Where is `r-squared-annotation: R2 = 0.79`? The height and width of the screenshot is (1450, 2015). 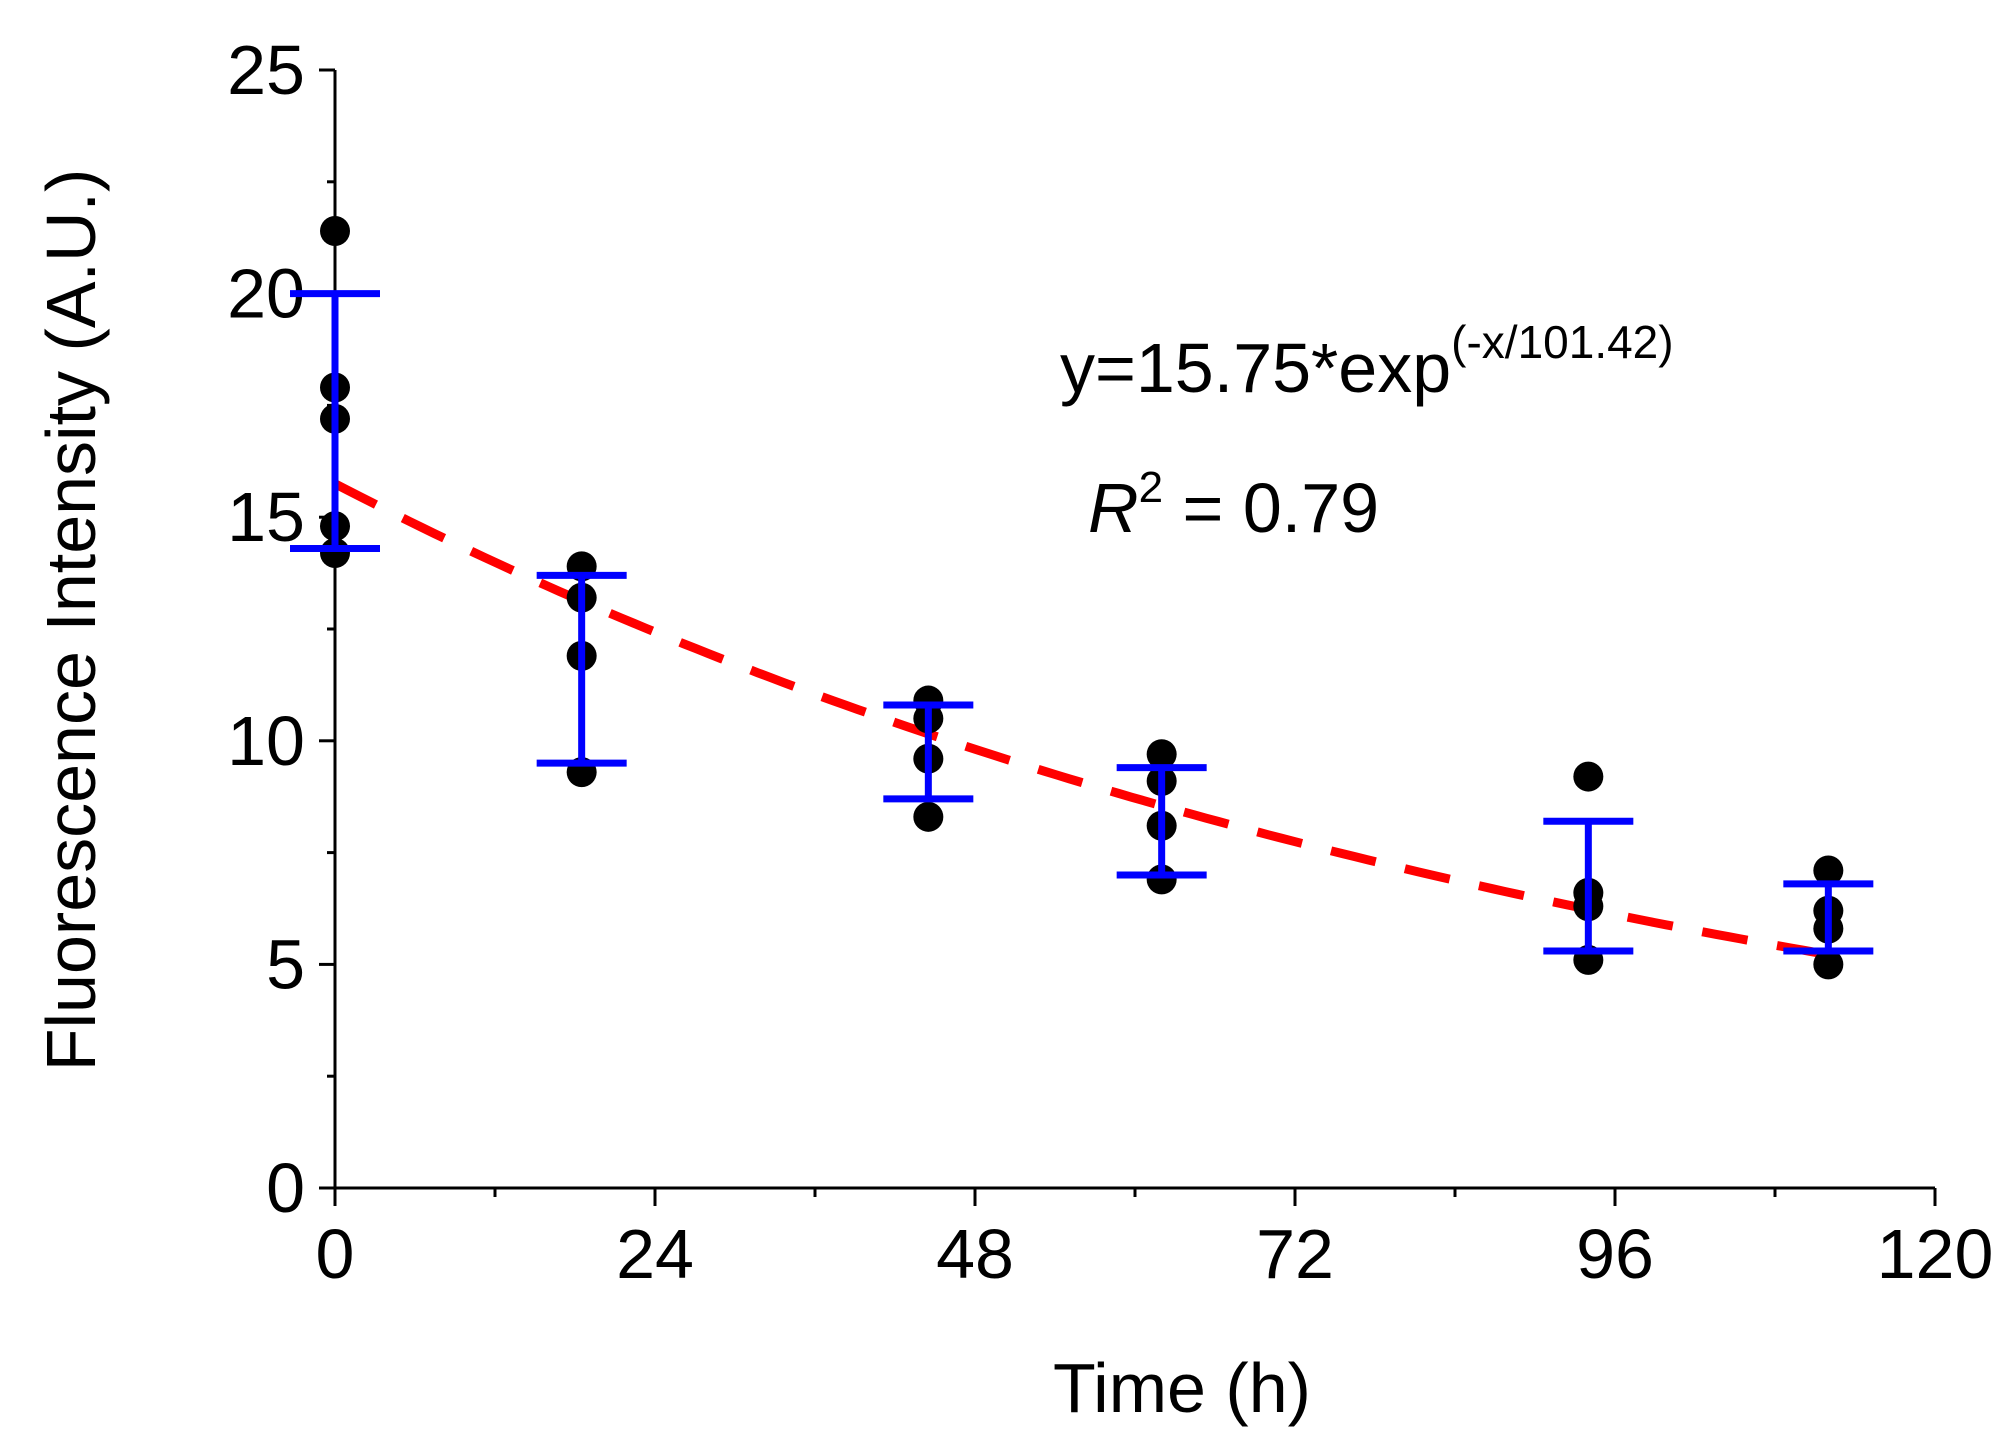 r-squared-annotation: R2 = 0.79 is located at coordinates (1233, 505).